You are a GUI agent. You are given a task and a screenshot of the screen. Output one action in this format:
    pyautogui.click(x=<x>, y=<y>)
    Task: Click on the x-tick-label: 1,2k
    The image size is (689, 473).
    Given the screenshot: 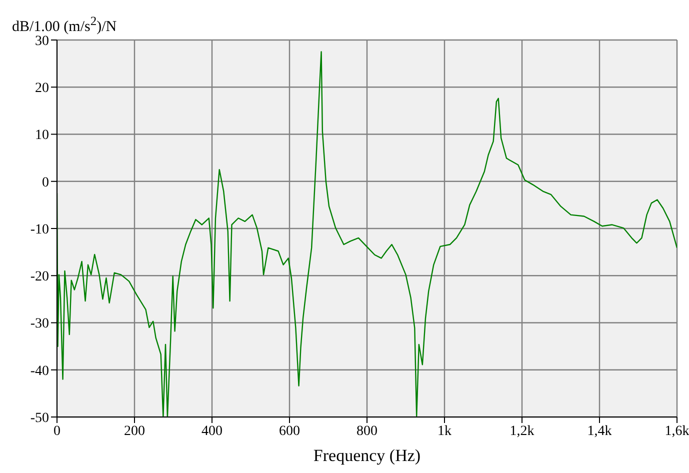 What is the action you would take?
    pyautogui.click(x=522, y=431)
    